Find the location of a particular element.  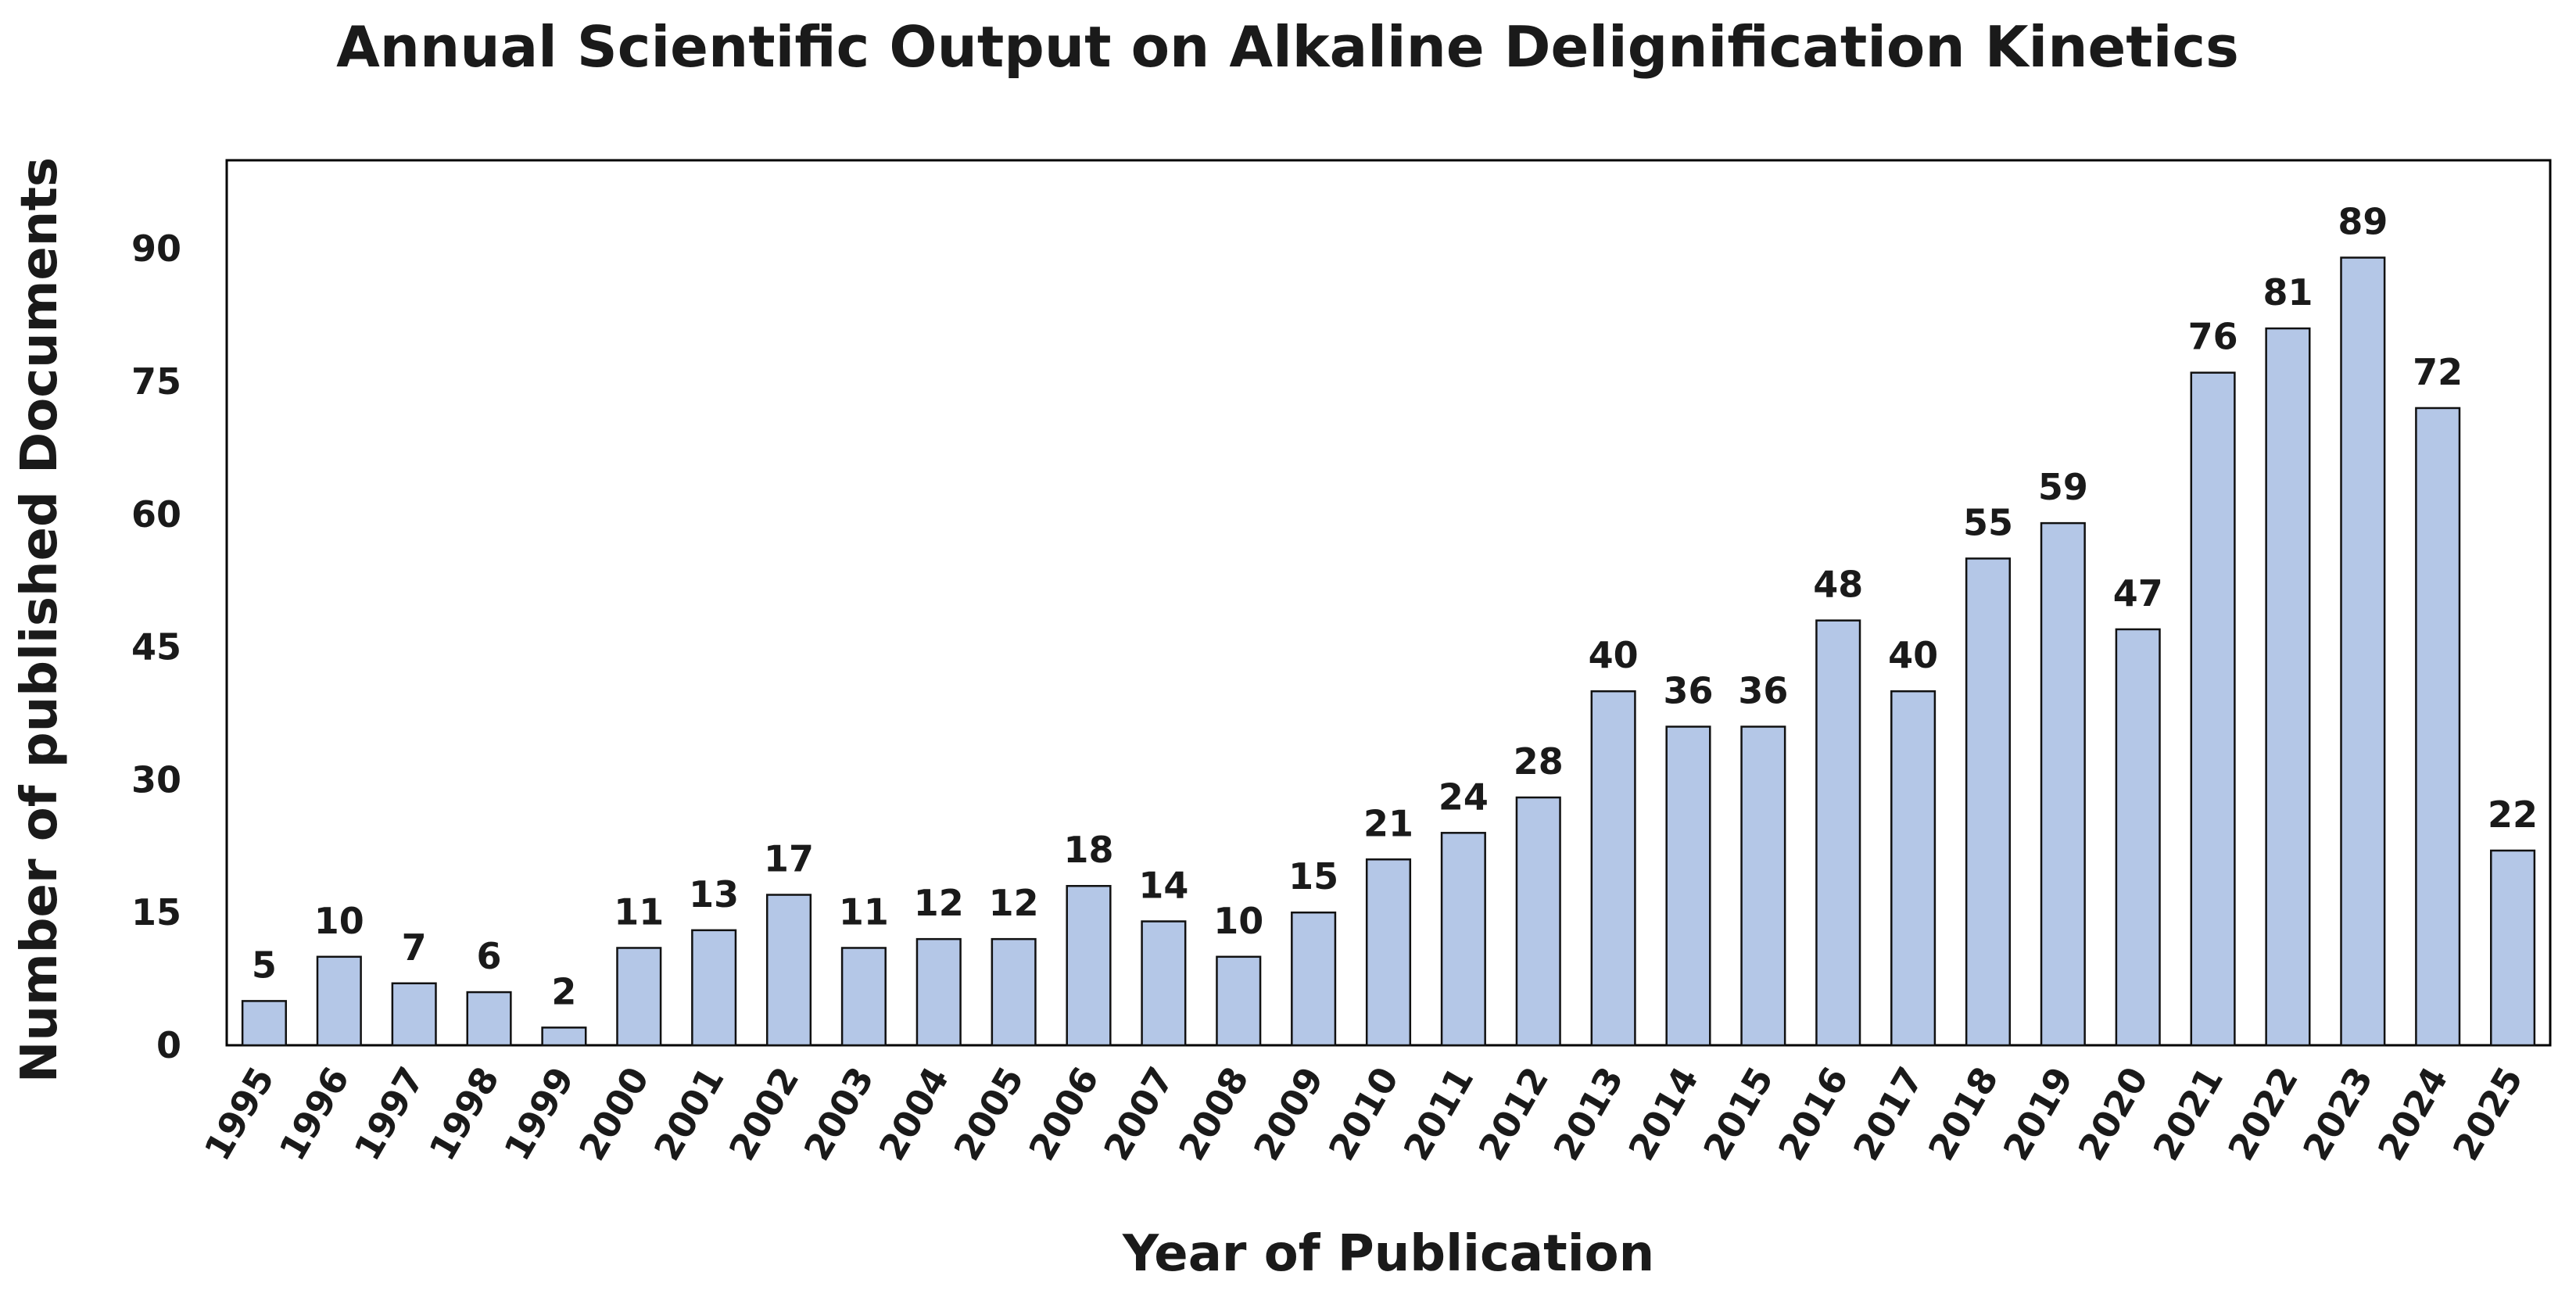

x-tick-label: 2004 is located at coordinates (915, 1114).